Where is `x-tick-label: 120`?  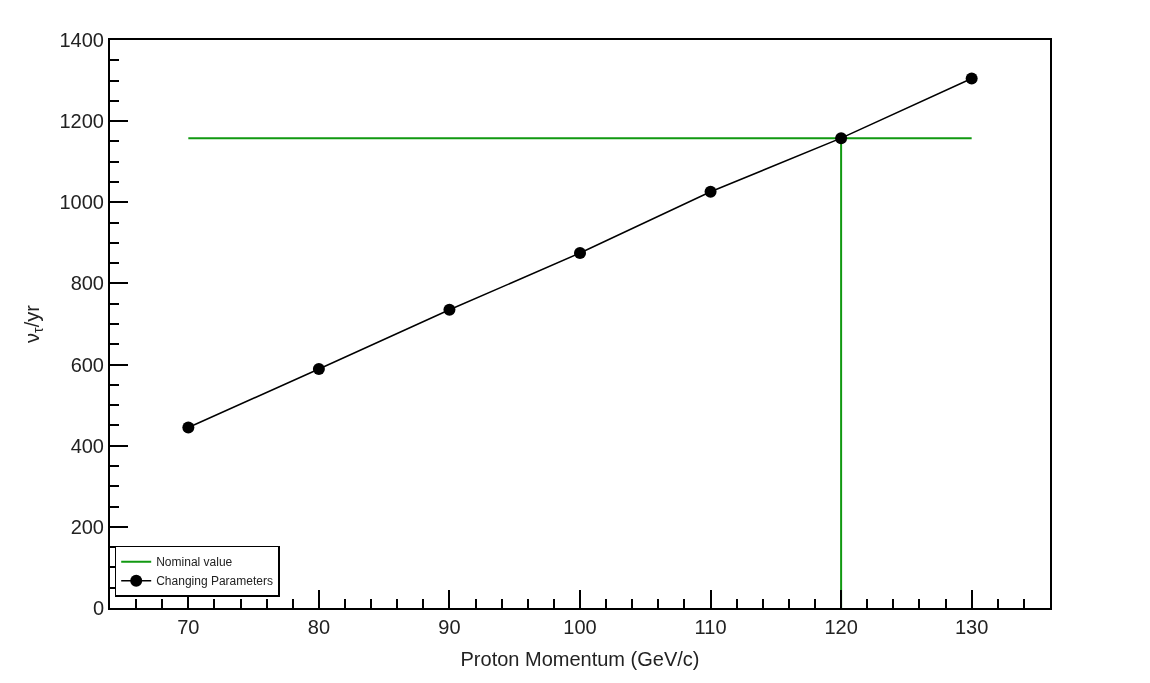 x-tick-label: 120 is located at coordinates (841, 627).